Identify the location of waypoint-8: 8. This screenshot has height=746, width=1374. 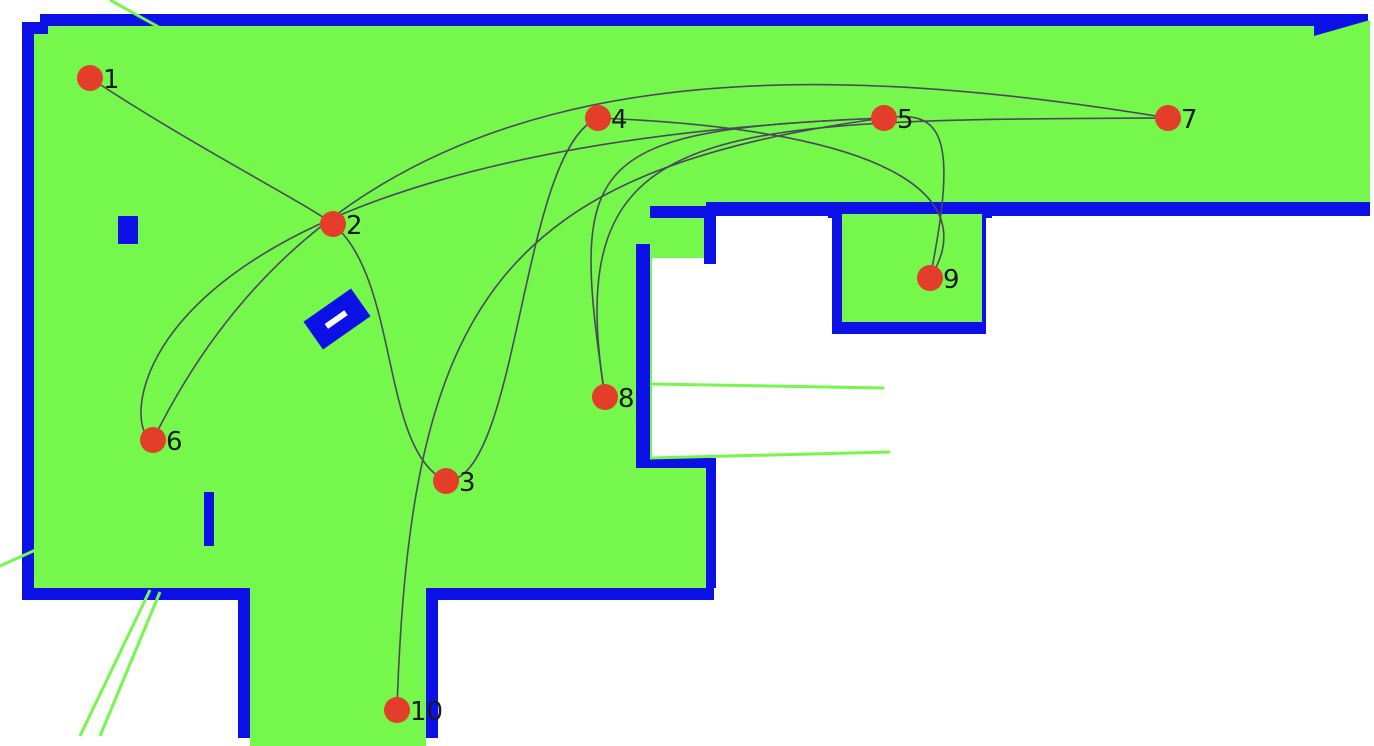
(613, 399).